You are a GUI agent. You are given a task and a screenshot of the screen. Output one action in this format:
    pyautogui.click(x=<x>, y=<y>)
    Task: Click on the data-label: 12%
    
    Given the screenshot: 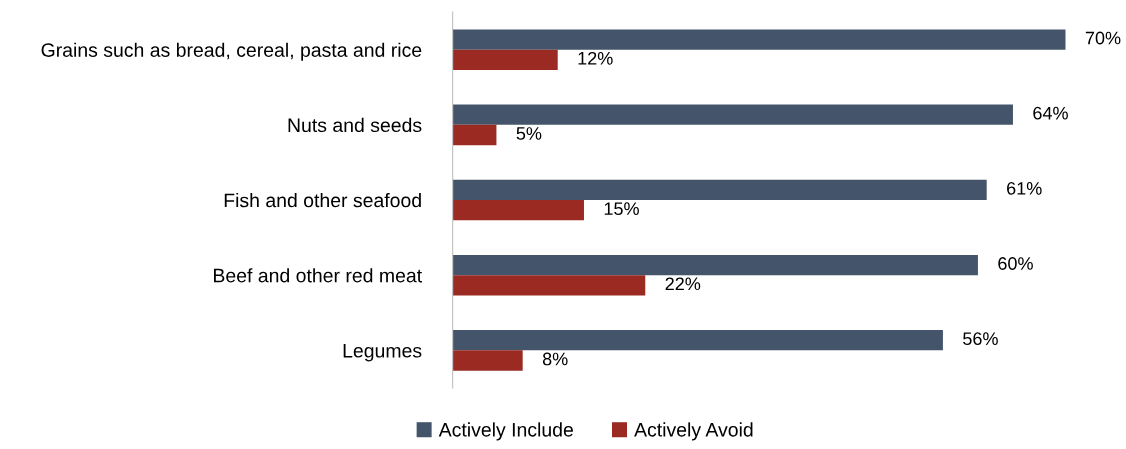 What is the action you would take?
    pyautogui.click(x=595, y=58)
    